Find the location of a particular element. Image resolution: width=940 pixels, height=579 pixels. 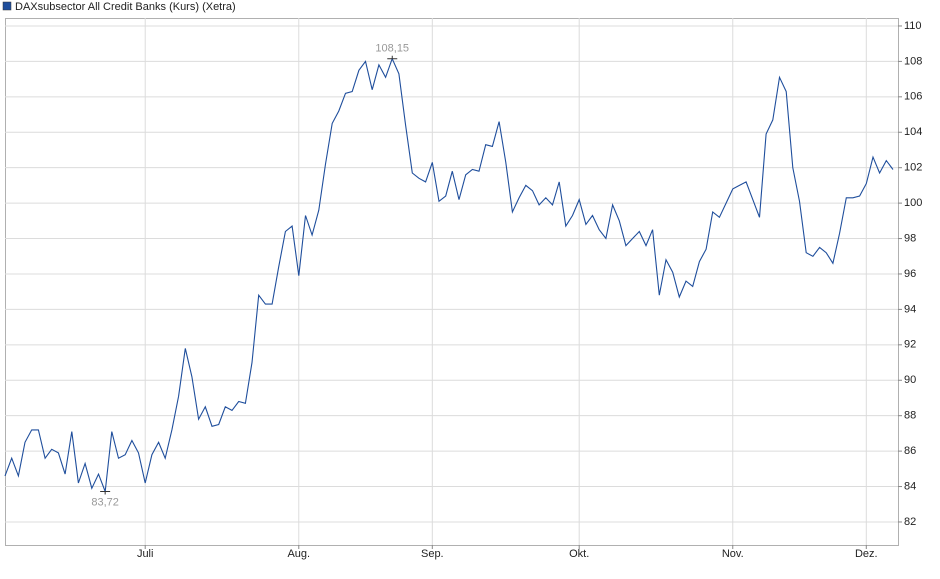

y-tick-label: 98 is located at coordinates (910, 238).